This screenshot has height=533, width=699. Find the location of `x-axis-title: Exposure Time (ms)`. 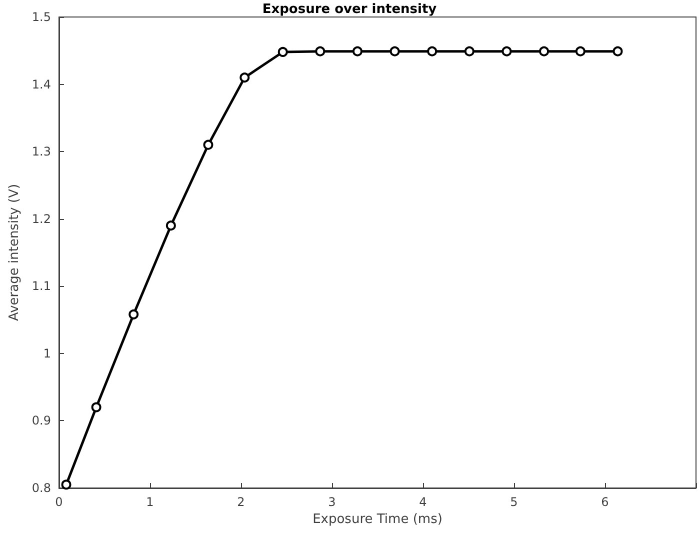

x-axis-title: Exposure Time (ms) is located at coordinates (377, 519).